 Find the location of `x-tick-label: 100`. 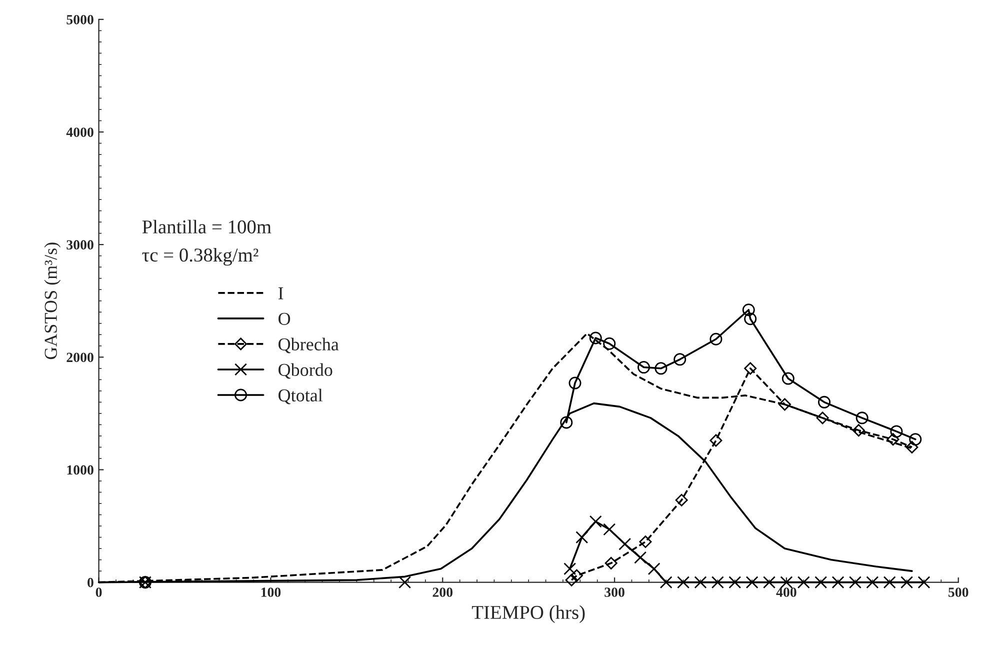

x-tick-label: 100 is located at coordinates (271, 592).